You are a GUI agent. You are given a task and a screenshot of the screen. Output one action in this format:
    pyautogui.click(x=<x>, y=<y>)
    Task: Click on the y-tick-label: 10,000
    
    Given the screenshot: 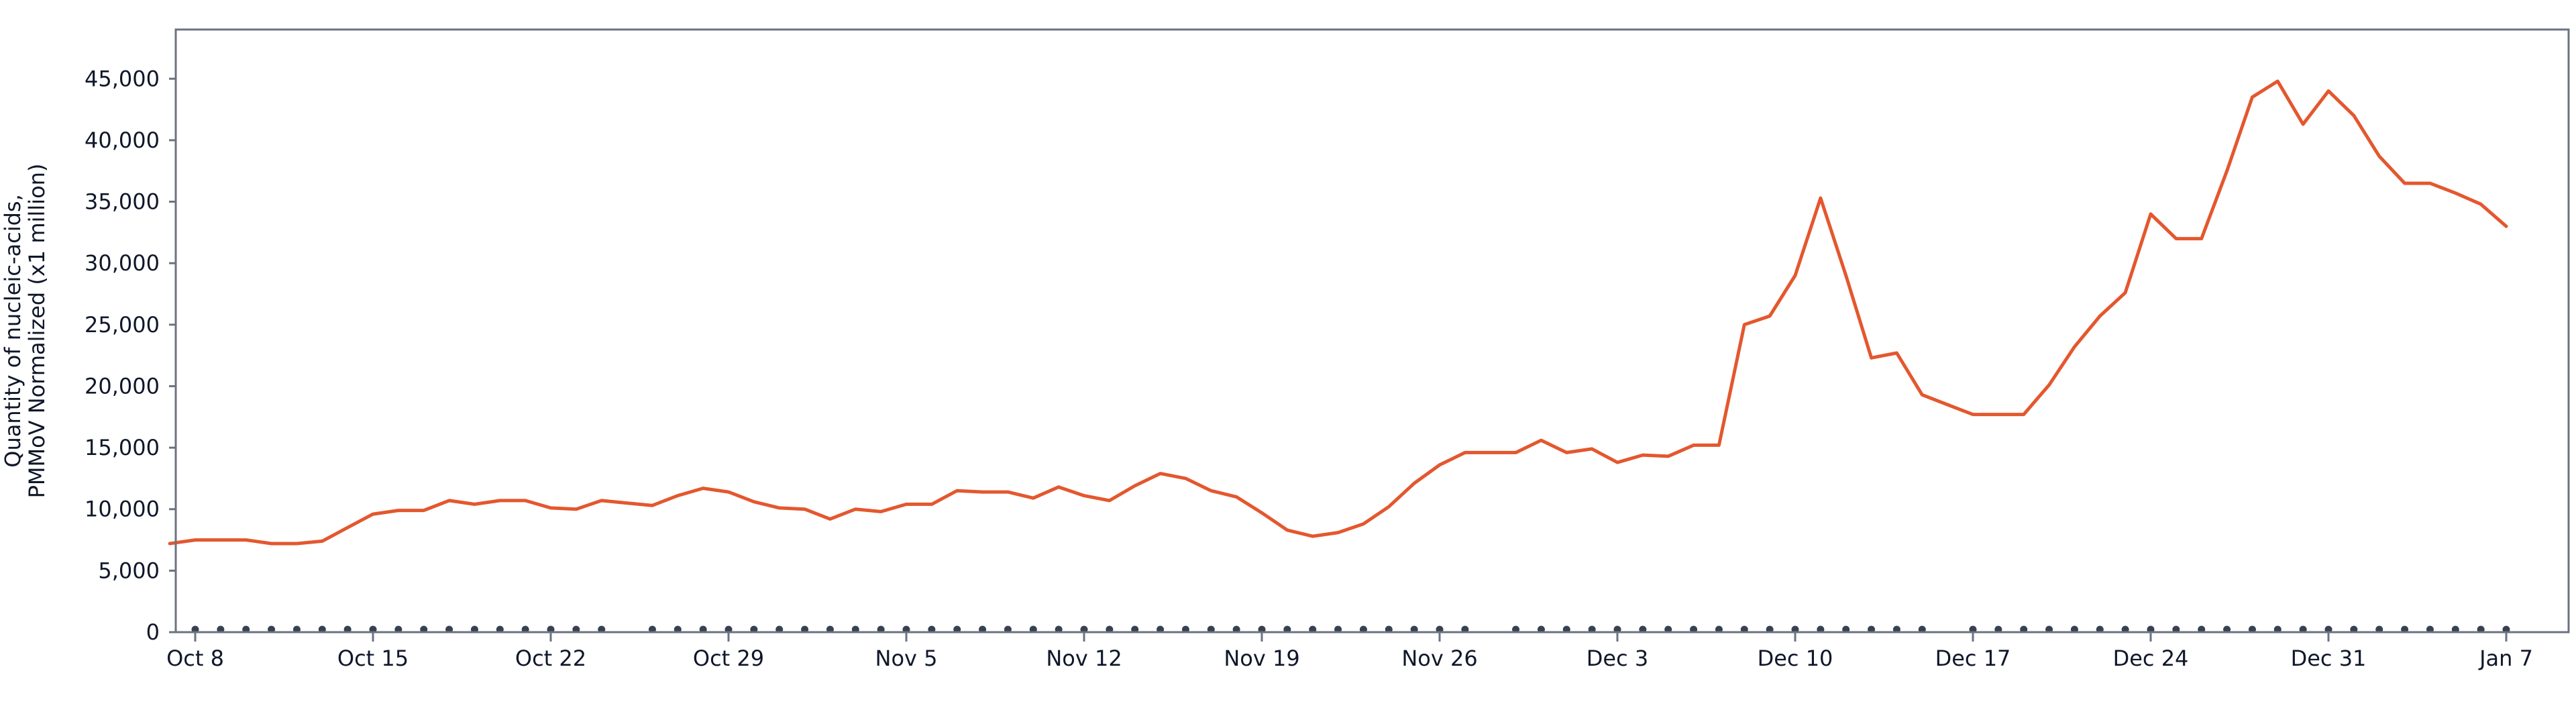 What is the action you would take?
    pyautogui.click(x=122, y=509)
    